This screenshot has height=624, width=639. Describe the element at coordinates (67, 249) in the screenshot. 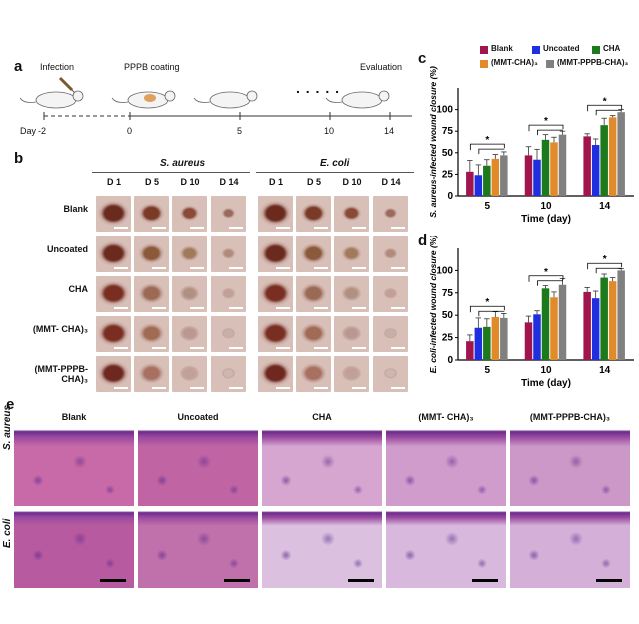

I see `photo-row-label: Uncoated` at that location.